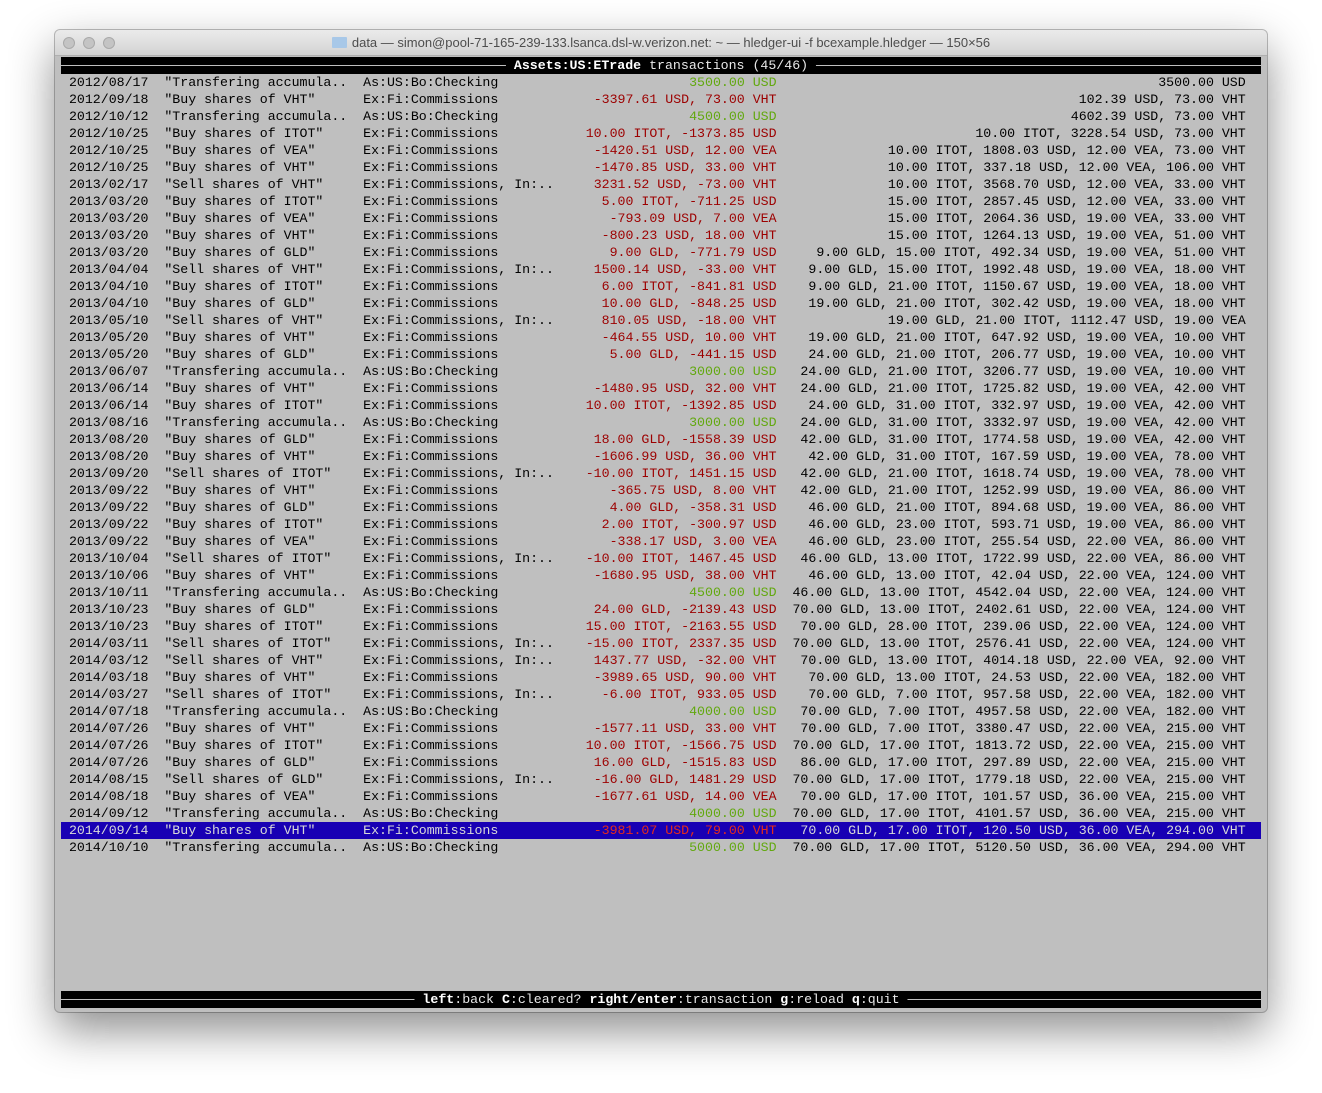 The width and height of the screenshot is (1322, 1093). What do you see at coordinates (685, 439) in the screenshot?
I see `row-amount: 18.00 GLD, -1558.39 USD` at bounding box center [685, 439].